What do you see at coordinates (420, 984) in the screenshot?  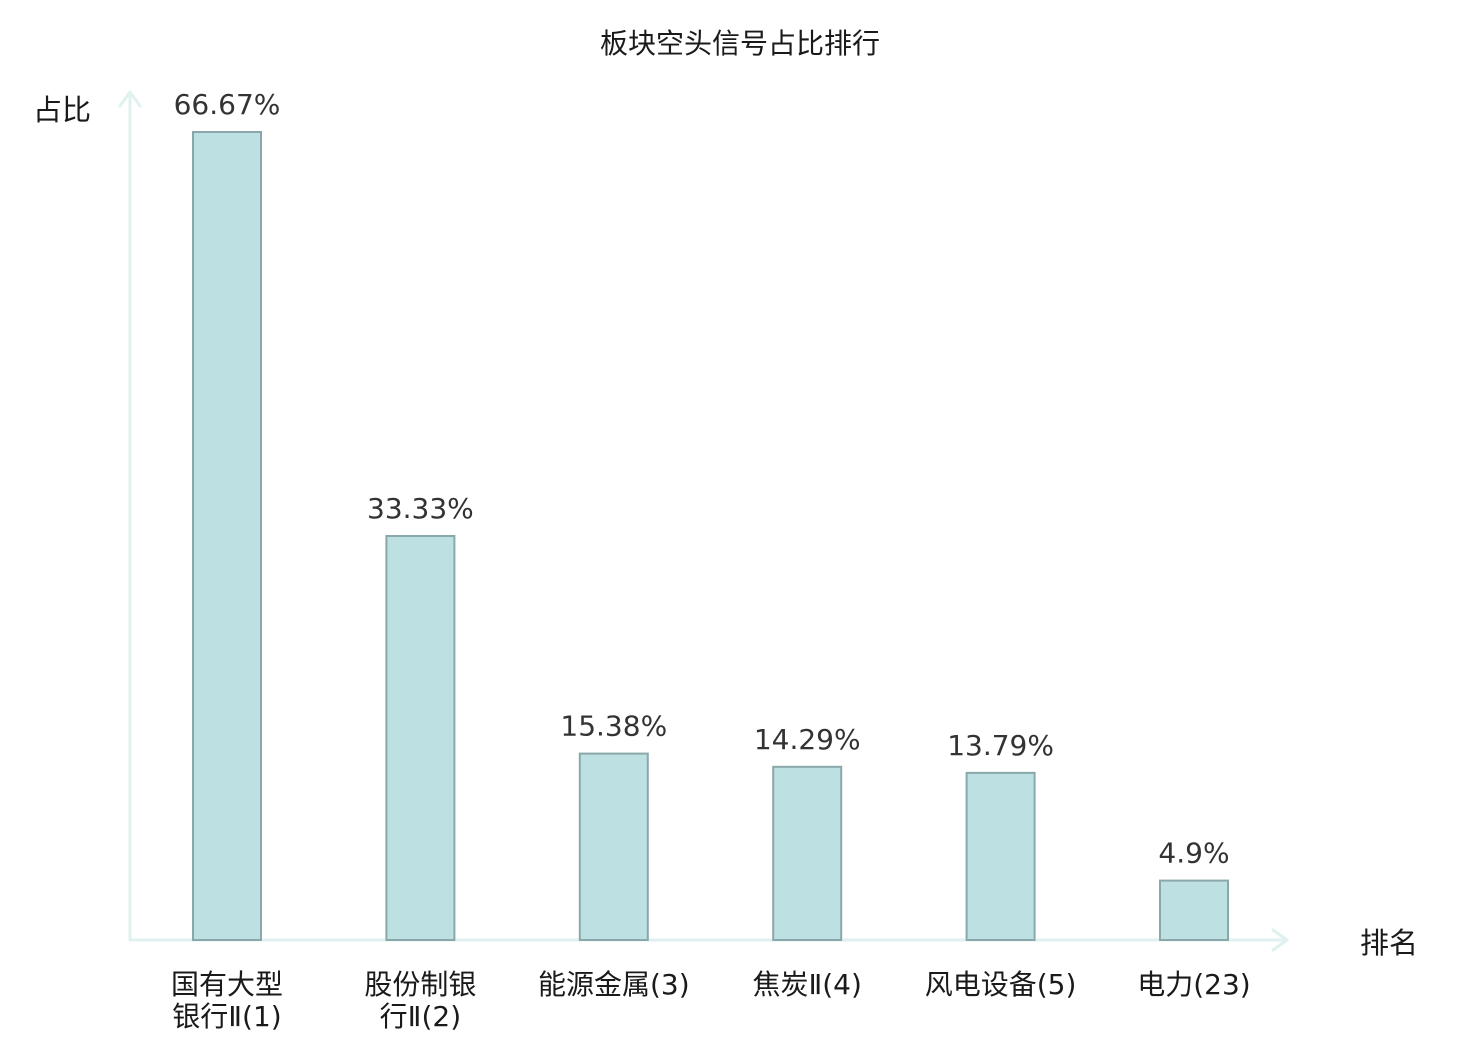 I see `category-label-2-line-1: 股份制银` at bounding box center [420, 984].